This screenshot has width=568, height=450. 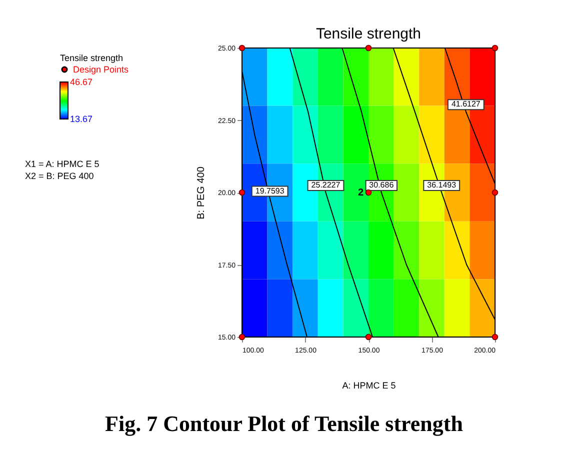 What do you see at coordinates (284, 423) in the screenshot?
I see `caption: Fig. 7 Contour Plot of Tensile strength` at bounding box center [284, 423].